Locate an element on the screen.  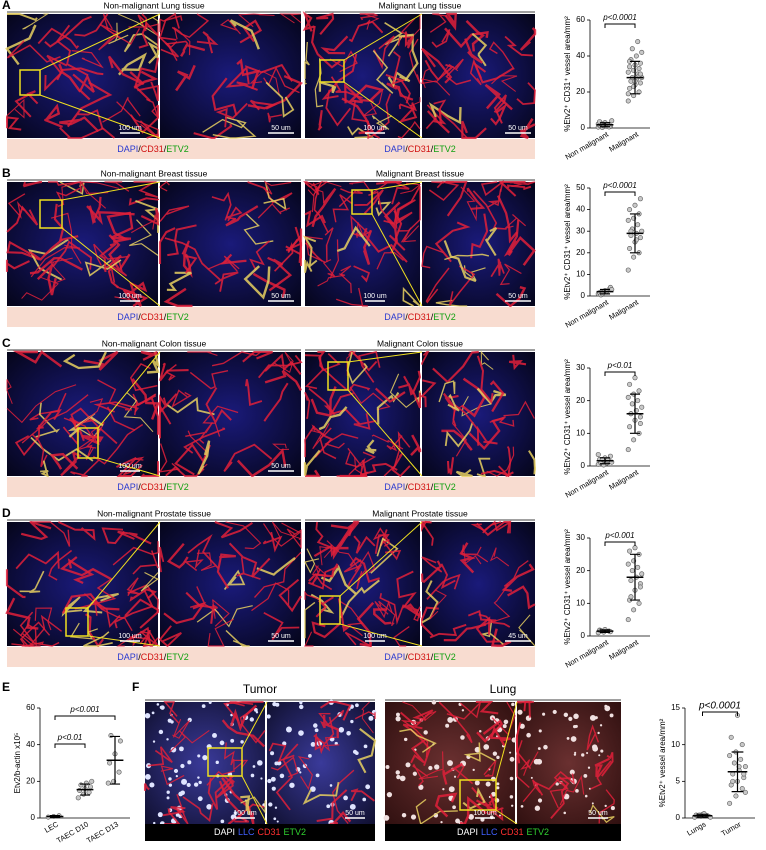
y-tick-label: 60 is located at coordinates (580, 19).